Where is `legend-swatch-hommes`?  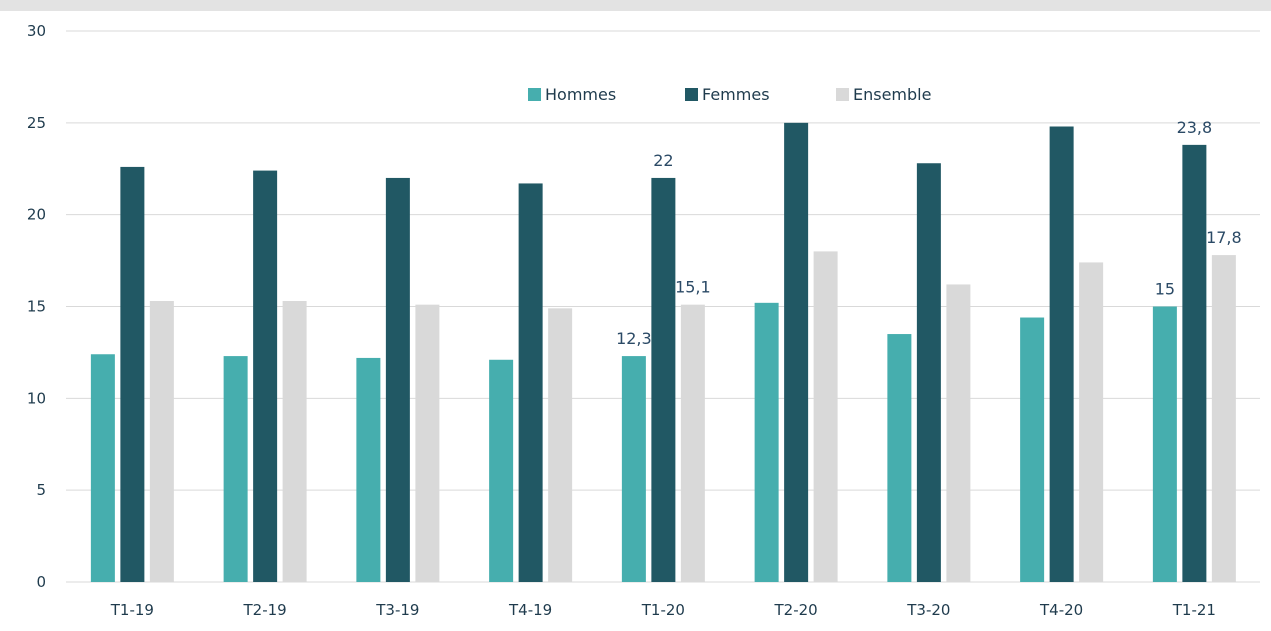
legend-swatch-hommes is located at coordinates (534, 94).